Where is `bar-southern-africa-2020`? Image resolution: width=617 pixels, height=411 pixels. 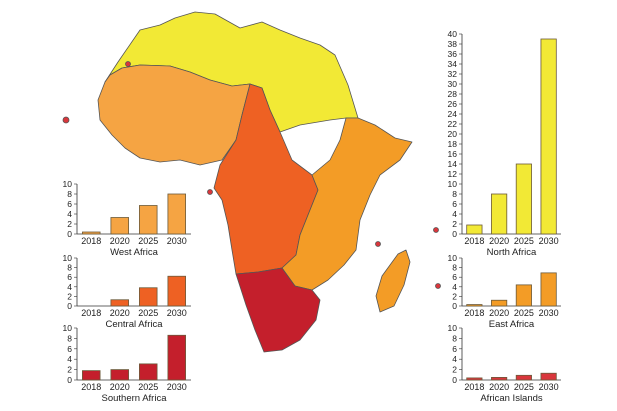 bar-southern-africa-2020 is located at coordinates (119, 375).